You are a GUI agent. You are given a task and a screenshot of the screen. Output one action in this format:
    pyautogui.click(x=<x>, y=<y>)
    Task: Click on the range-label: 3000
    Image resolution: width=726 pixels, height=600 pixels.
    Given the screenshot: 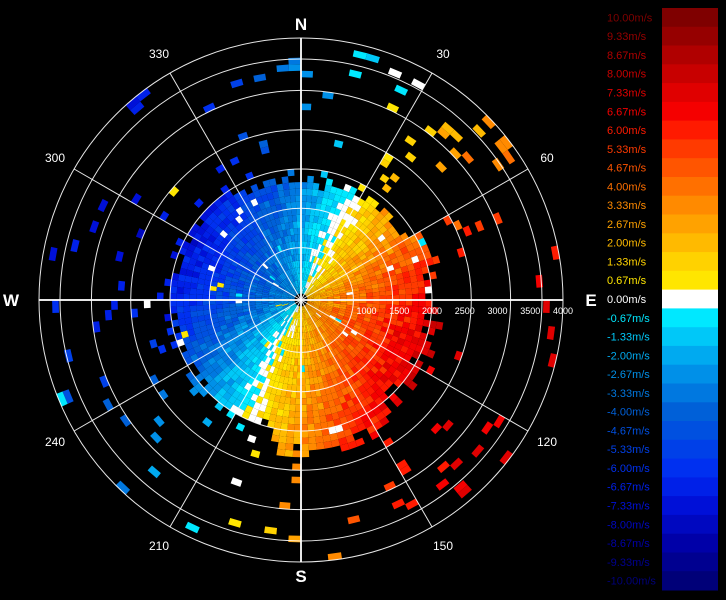 What is the action you would take?
    pyautogui.click(x=497, y=311)
    